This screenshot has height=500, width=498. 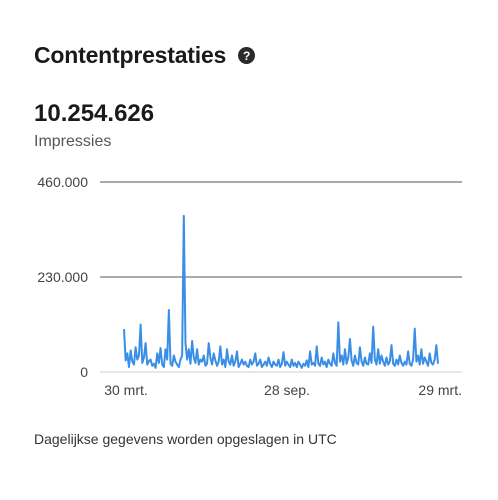 I want to click on title-row: Contentprestaties ?, so click(x=145, y=55).